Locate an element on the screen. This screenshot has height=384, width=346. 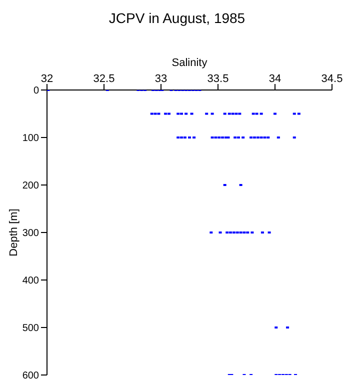
x-tick-label: 32 is located at coordinates (47, 79).